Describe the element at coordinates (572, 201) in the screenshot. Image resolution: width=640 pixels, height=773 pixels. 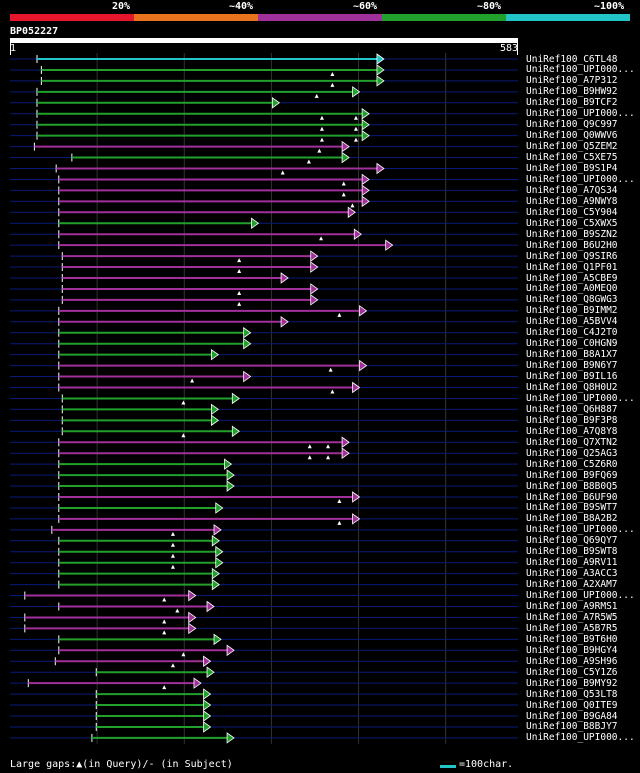
I see `hit-label: UniRef100_A9NWY8` at that location.